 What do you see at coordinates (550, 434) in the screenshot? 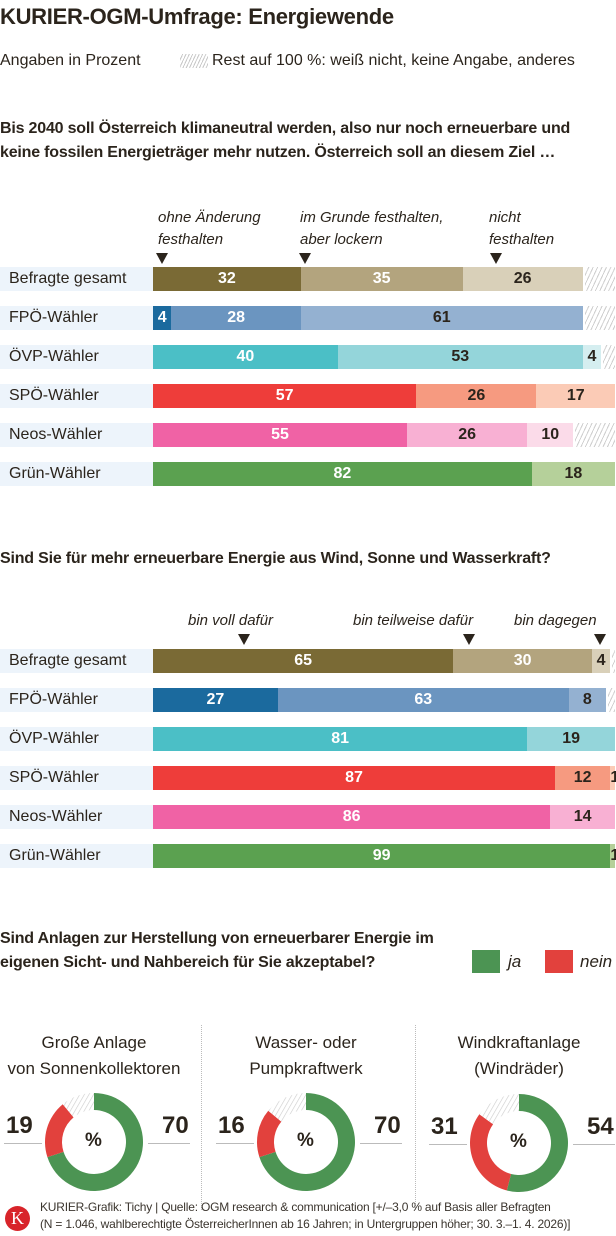
I see `bar-segment: 10` at bounding box center [550, 434].